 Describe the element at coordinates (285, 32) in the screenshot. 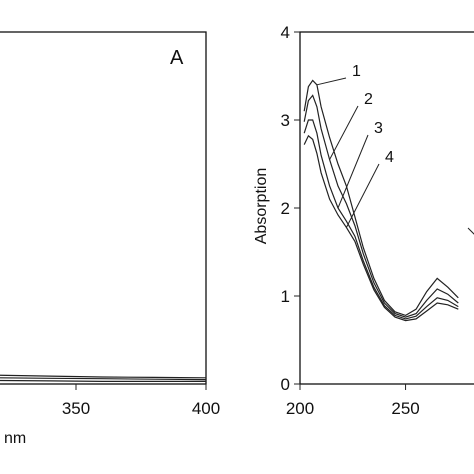

I see `panel-b-y-tick-label: 4` at that location.